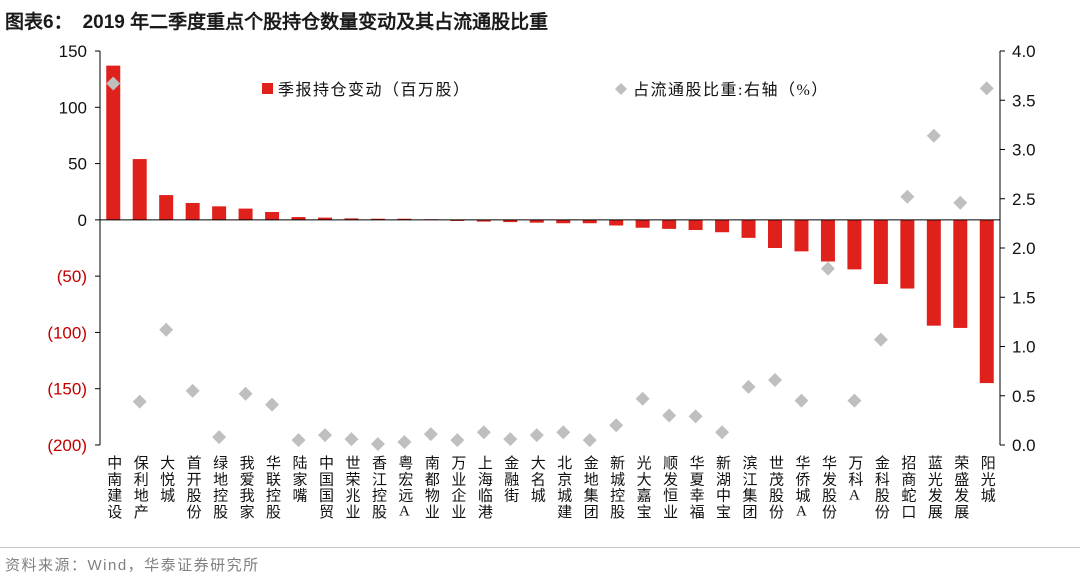 This screenshot has width=1080, height=578. Describe the element at coordinates (67, 332) in the screenshot. I see `left-tick-label: (100)` at that location.